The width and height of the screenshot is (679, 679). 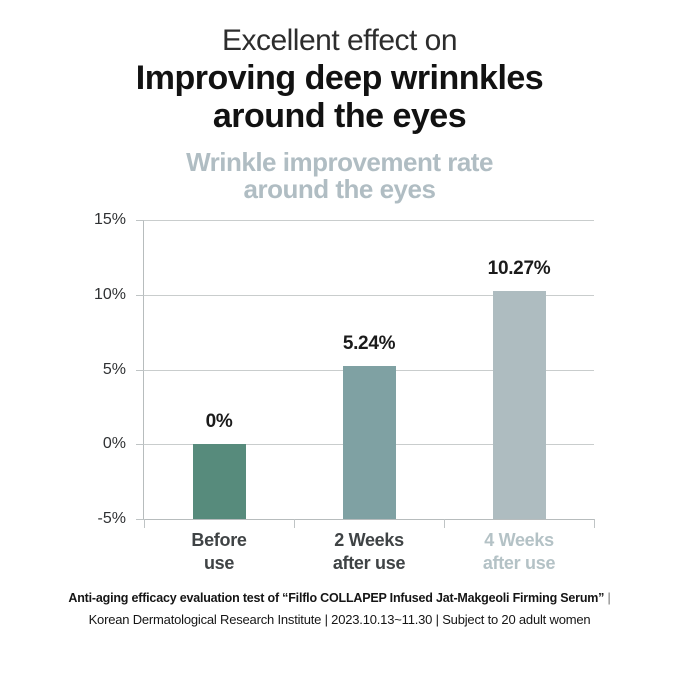 What do you see at coordinates (519, 404) in the screenshot?
I see `bar-4-weeks-after-use` at bounding box center [519, 404].